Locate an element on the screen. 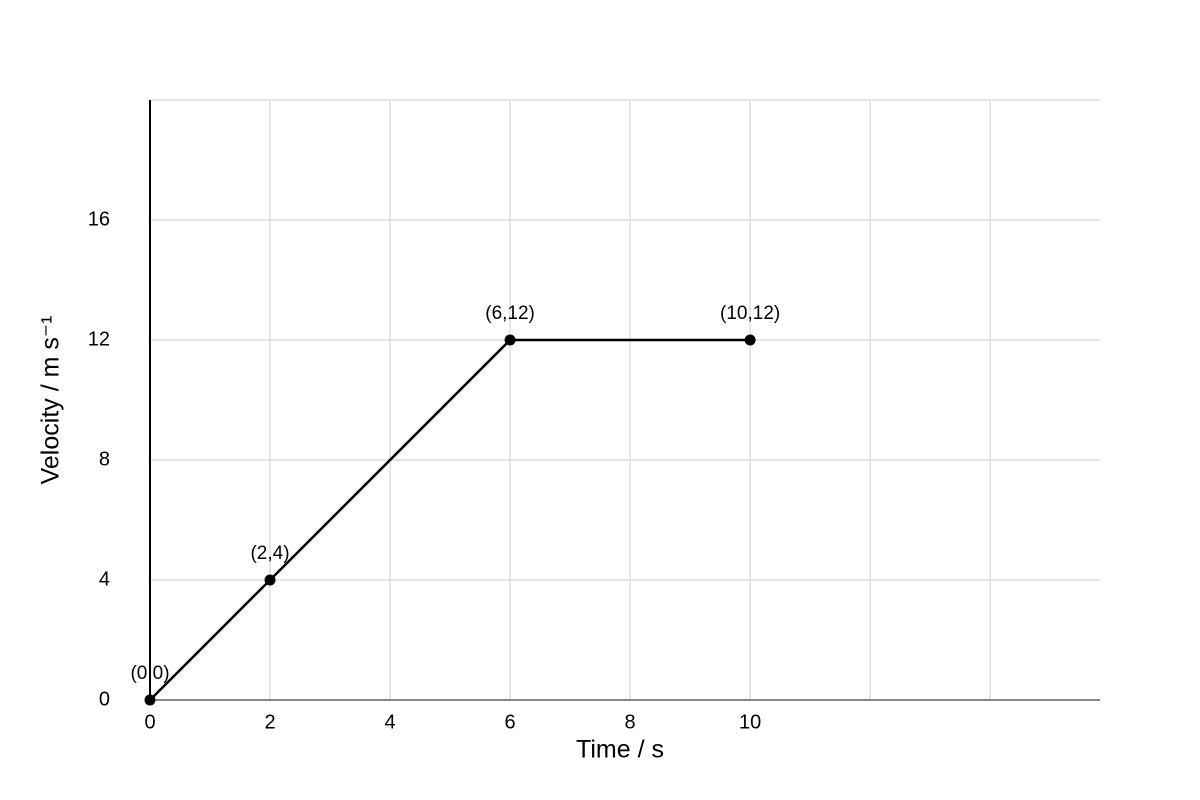 The width and height of the screenshot is (1200, 800). data-label: (6,12) is located at coordinates (510, 313).